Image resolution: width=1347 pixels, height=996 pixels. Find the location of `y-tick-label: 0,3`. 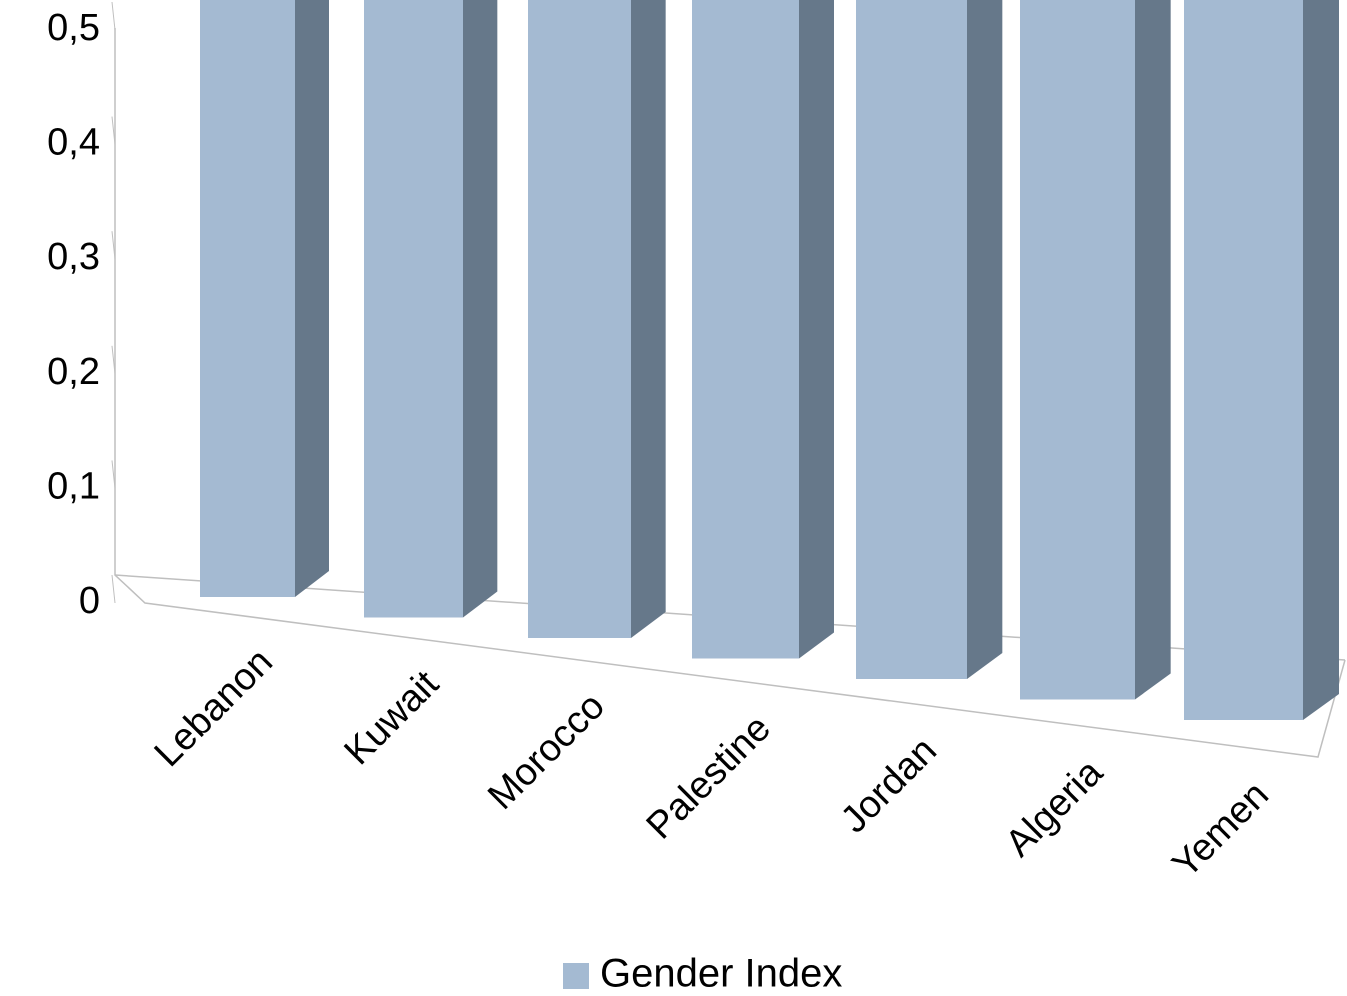

y-tick-label: 0,3 is located at coordinates (73, 257).